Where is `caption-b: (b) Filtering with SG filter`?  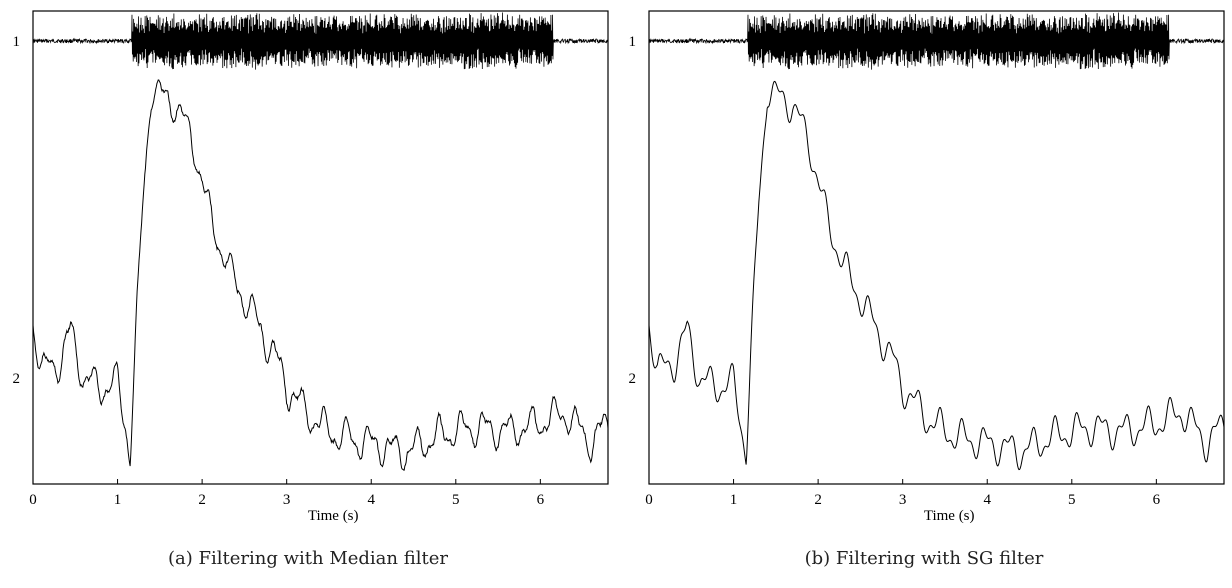 caption-b: (b) Filtering with SG filter is located at coordinates (924, 558).